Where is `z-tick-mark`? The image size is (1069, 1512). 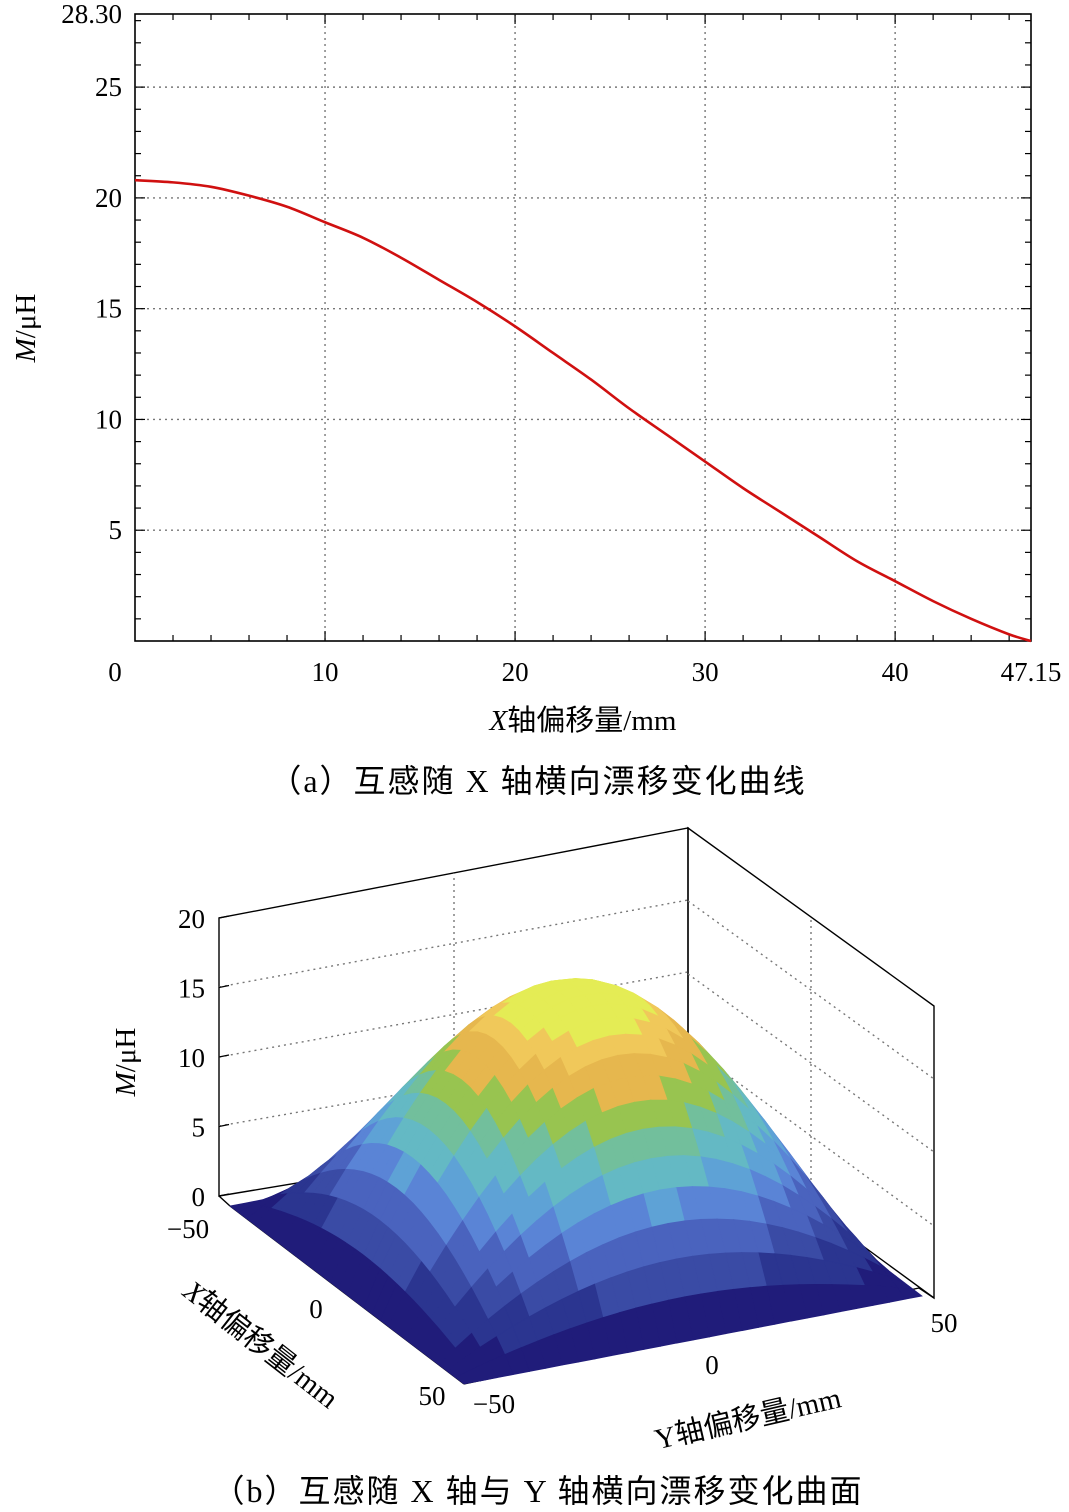 z-tick-mark is located at coordinates (224, 1056).